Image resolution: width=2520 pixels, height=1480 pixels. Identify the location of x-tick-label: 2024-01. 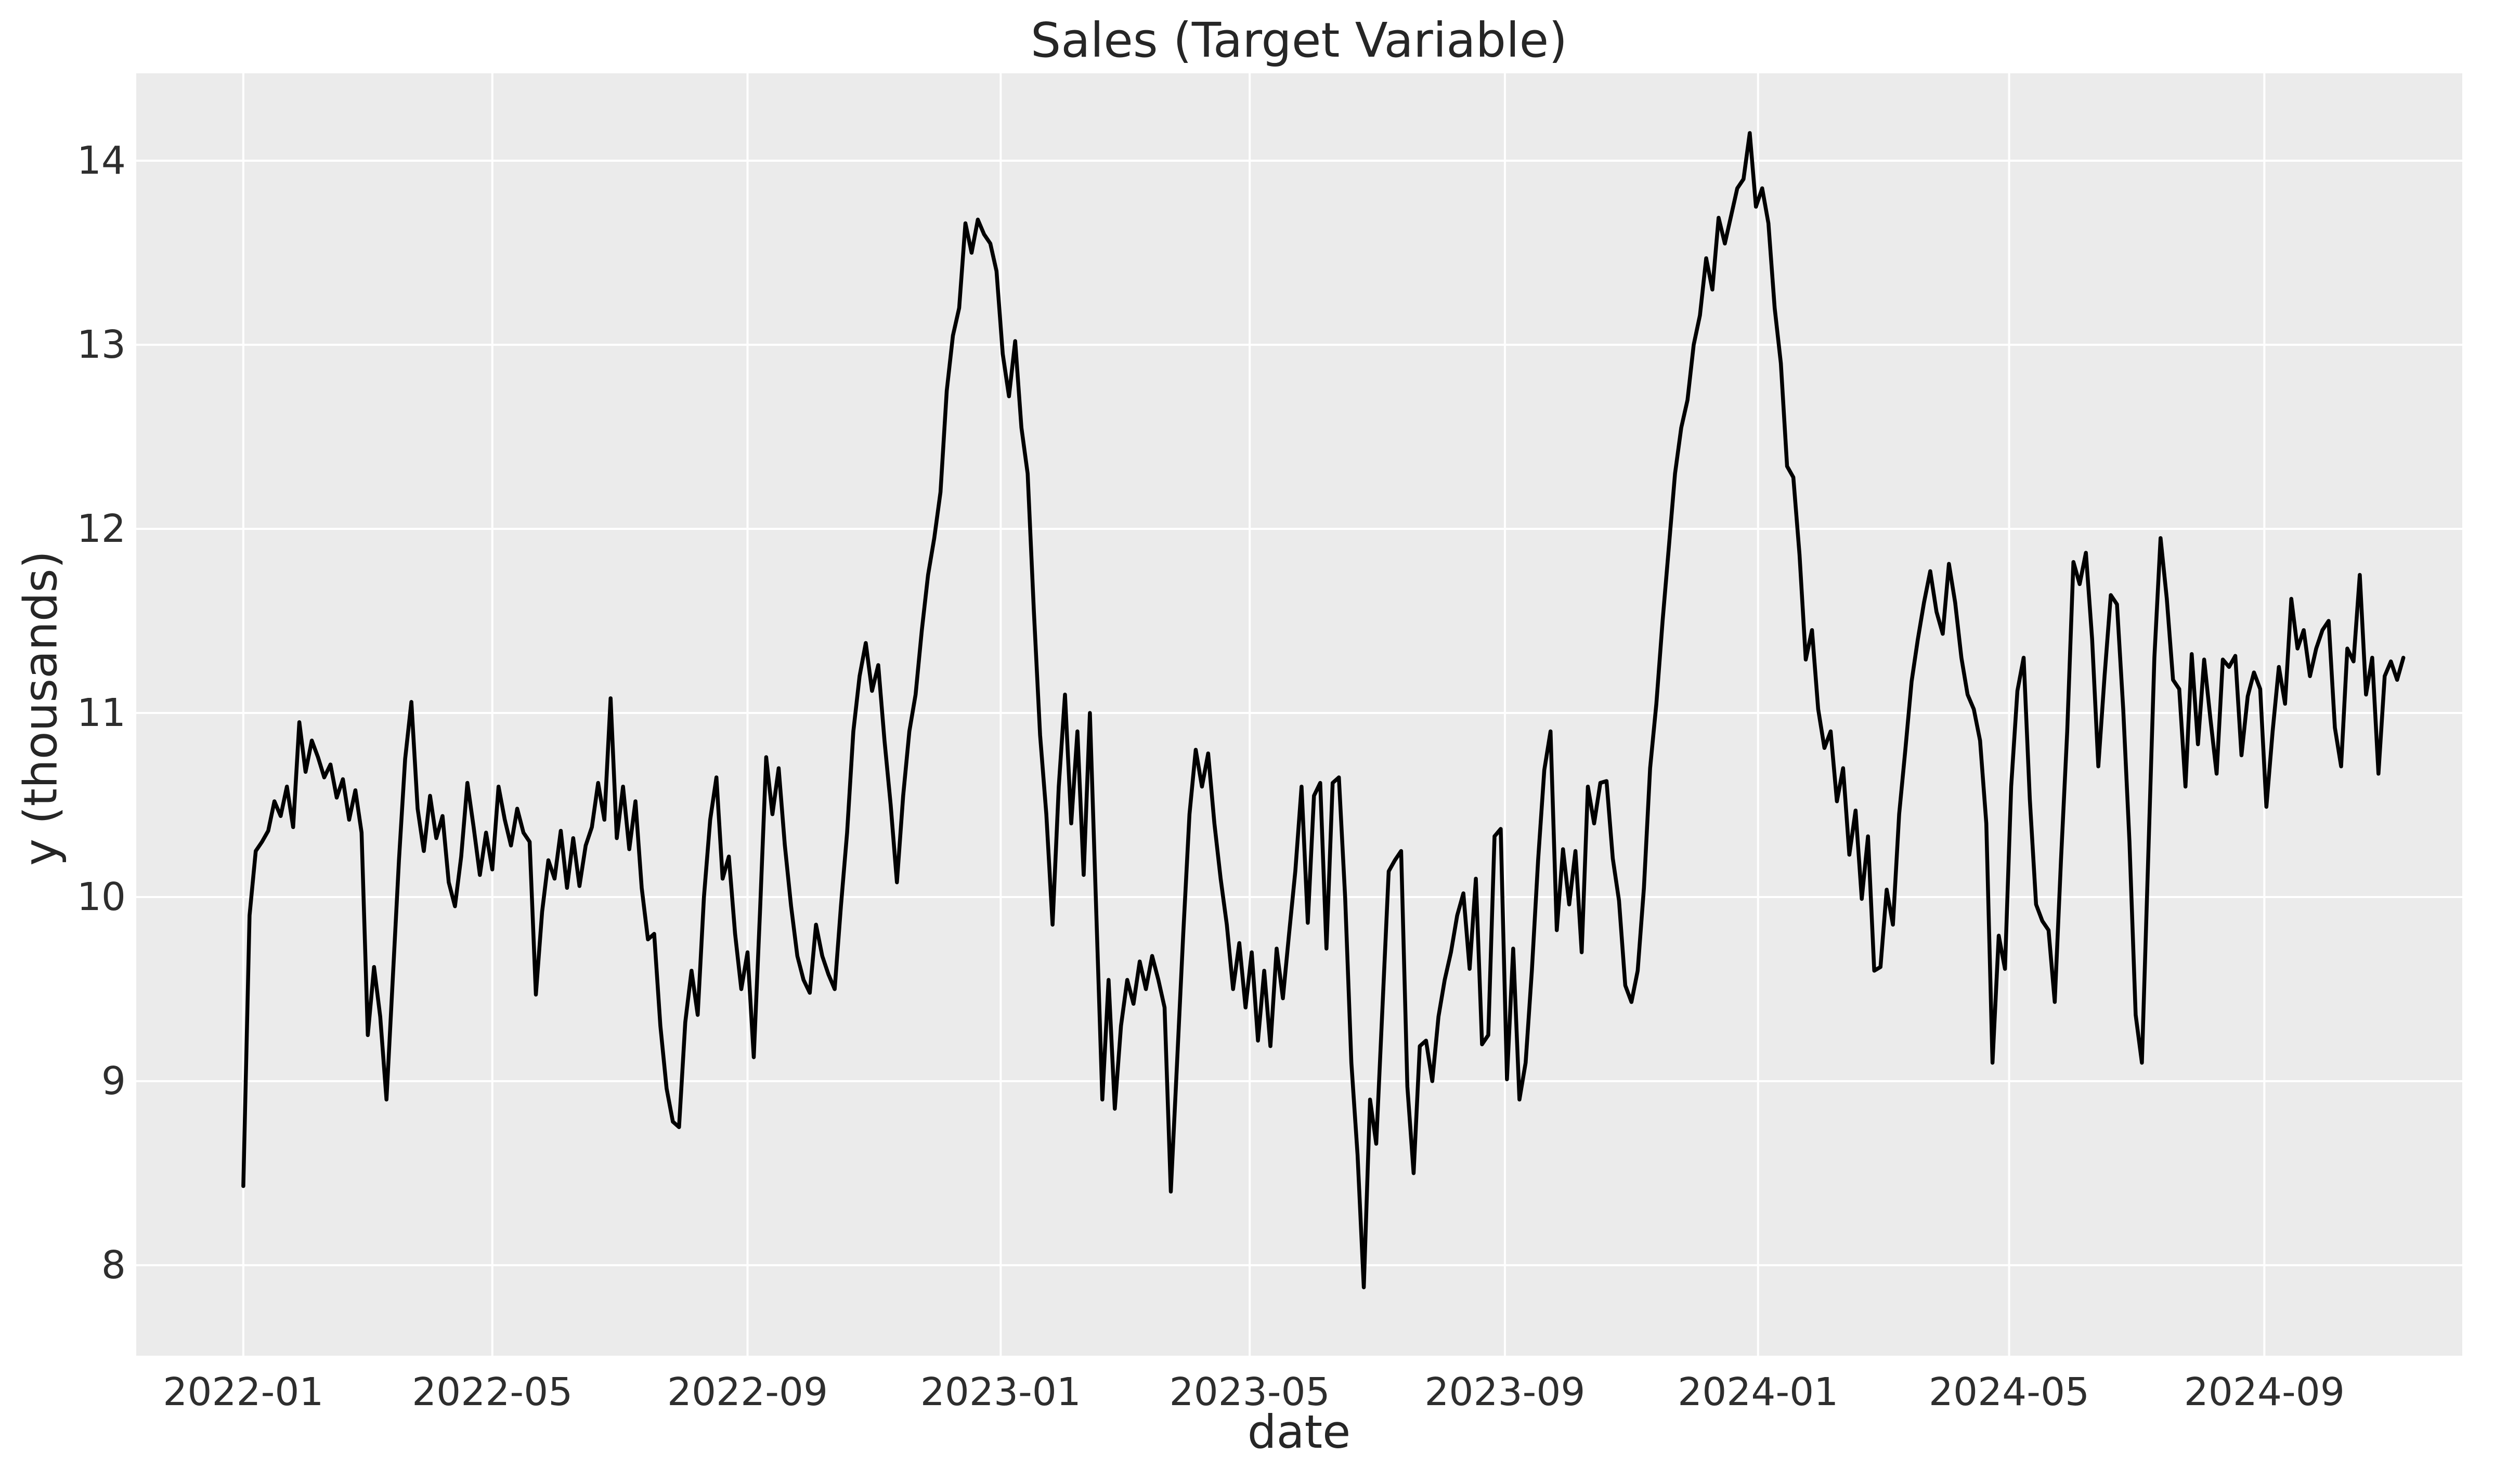
(1758, 1392).